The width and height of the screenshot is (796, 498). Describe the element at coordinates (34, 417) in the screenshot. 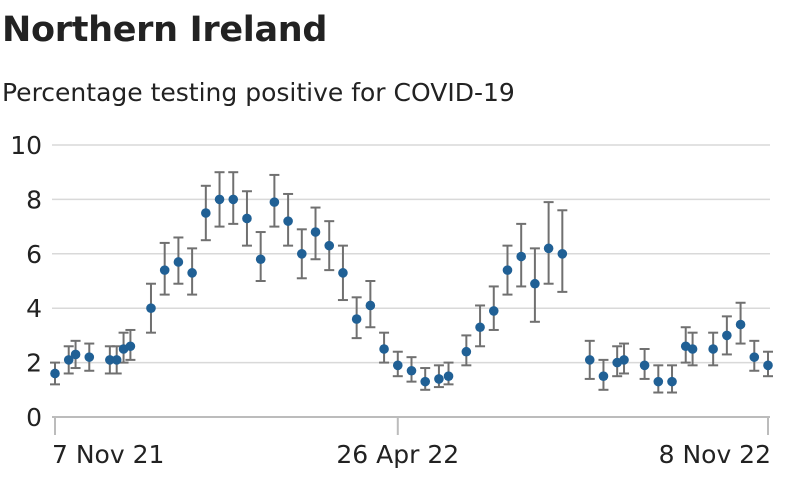

I see `y-tick-label: 0` at that location.